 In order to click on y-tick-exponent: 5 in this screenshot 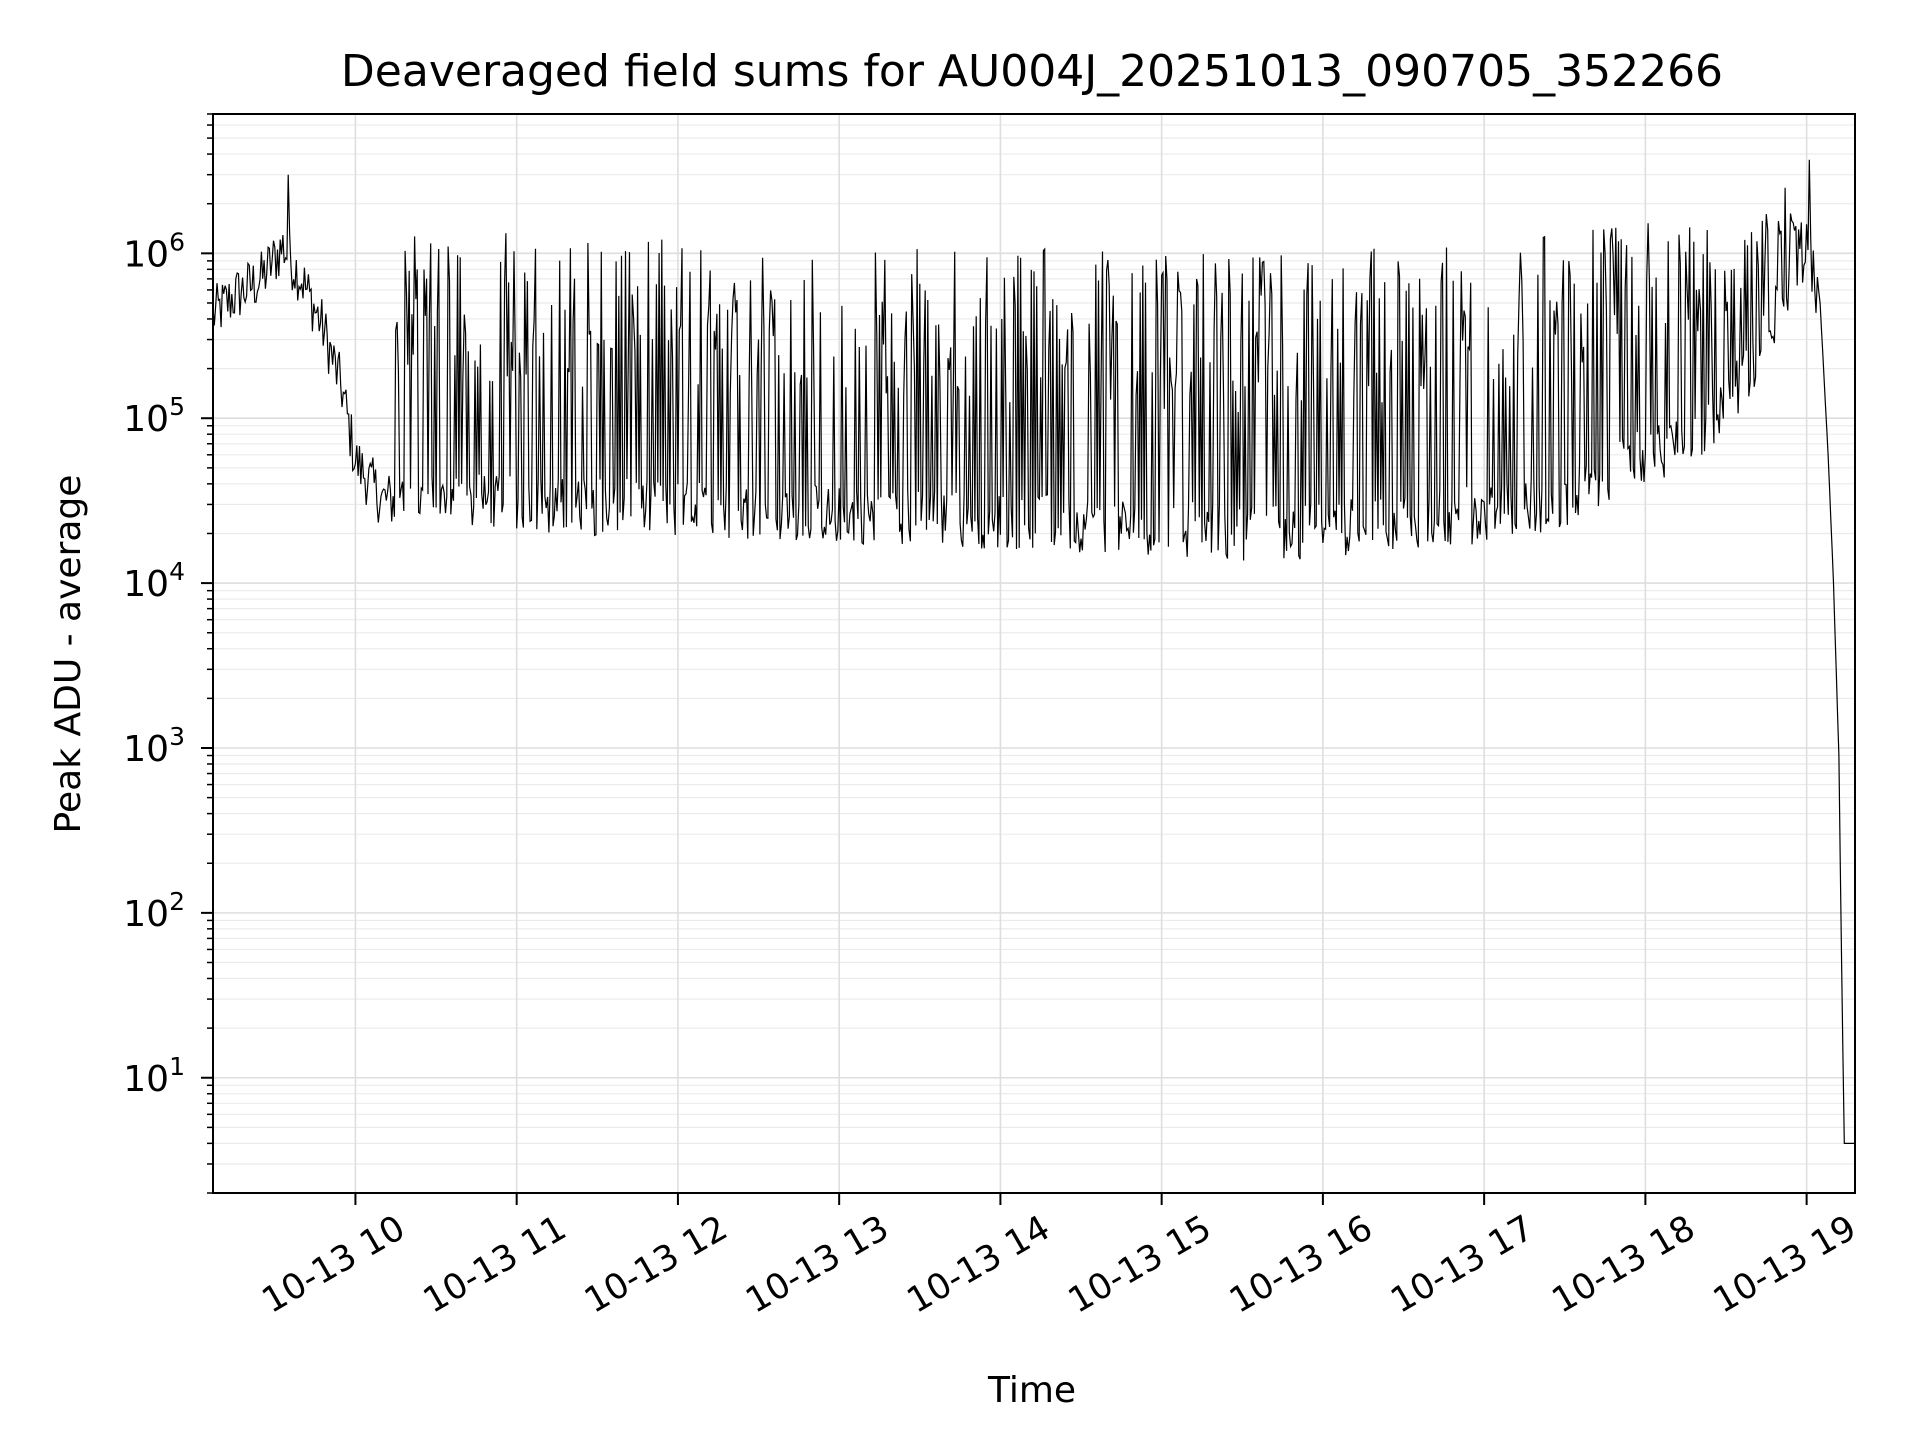, I will do `click(177, 406)`.